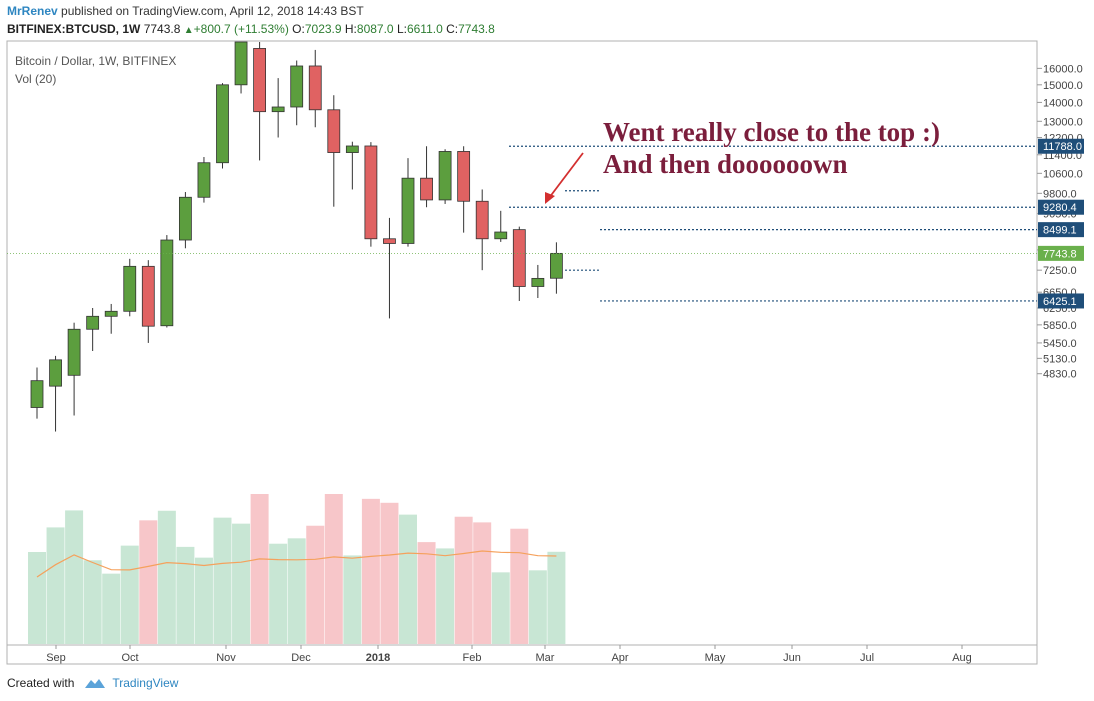 The height and width of the screenshot is (701, 1094). What do you see at coordinates (509, 654) in the screenshot?
I see `time-axis: Sep Oct Nov Dec 2018 Feb Mar Apr May Jun Jul Aug` at bounding box center [509, 654].